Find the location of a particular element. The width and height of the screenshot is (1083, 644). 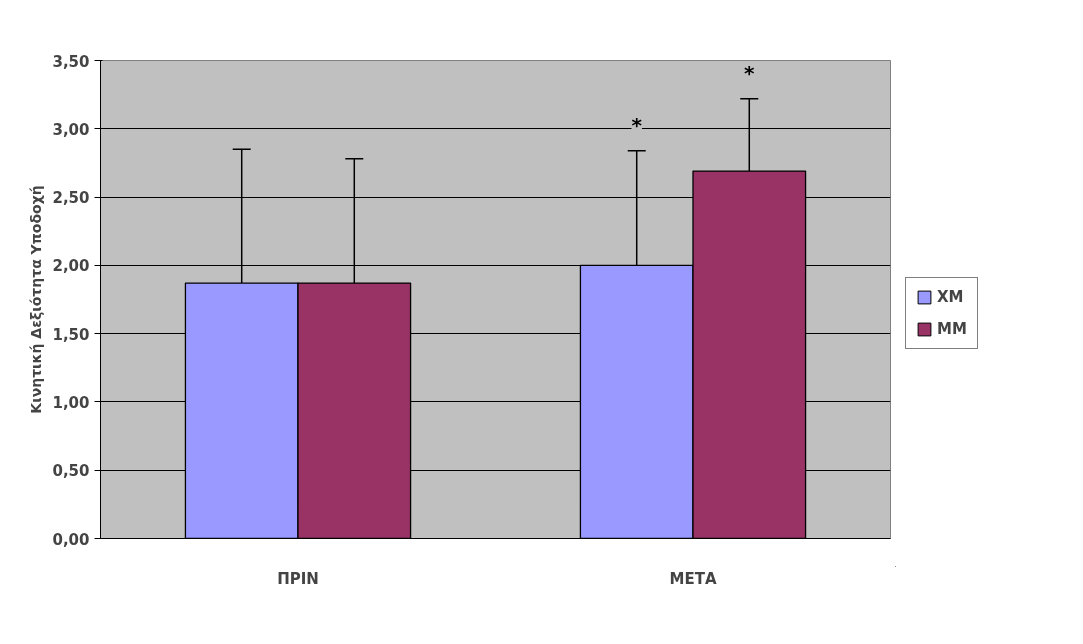

y-tick-label: 0,00 is located at coordinates (71, 539).